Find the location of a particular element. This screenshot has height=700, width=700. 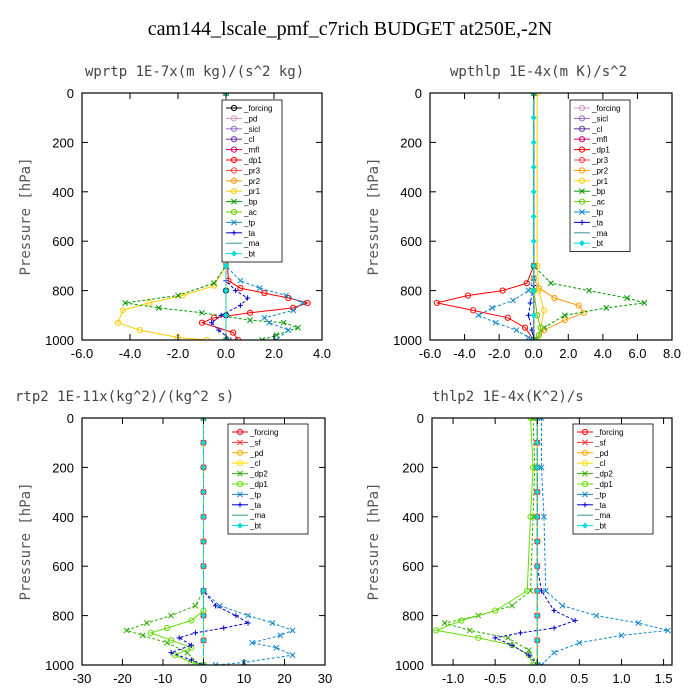

data-point_dp2 is located at coordinates (195, 605).